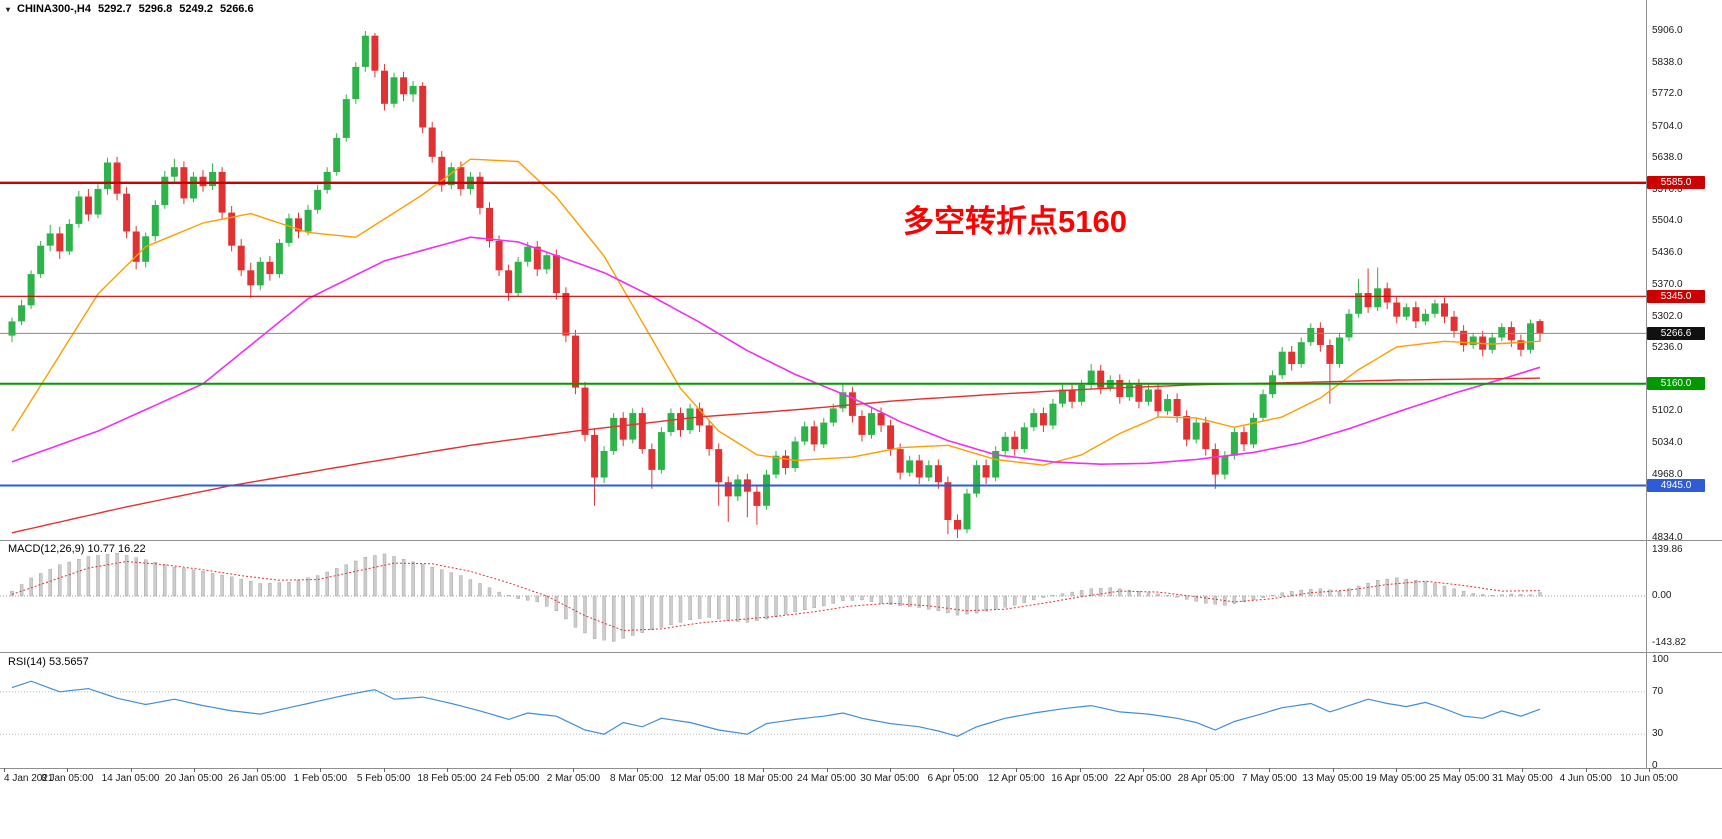 The height and width of the screenshot is (839, 1722). What do you see at coordinates (320, 778) in the screenshot?
I see `time-axis-label: 1 Feb 05:00` at bounding box center [320, 778].